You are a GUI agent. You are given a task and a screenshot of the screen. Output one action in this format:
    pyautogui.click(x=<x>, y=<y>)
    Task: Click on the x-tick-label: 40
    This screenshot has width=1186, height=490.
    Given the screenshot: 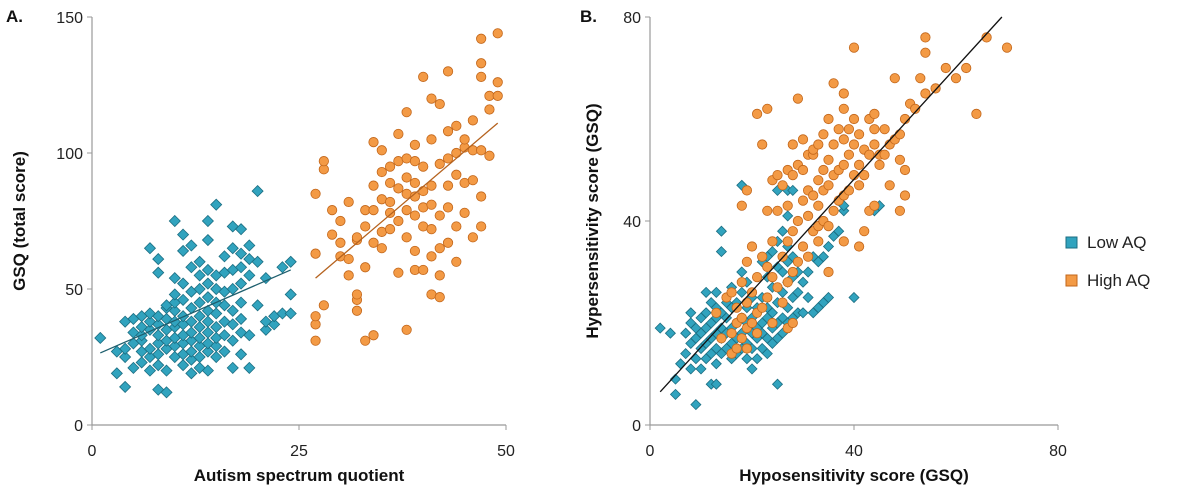 What is the action you would take?
    pyautogui.click(x=854, y=451)
    